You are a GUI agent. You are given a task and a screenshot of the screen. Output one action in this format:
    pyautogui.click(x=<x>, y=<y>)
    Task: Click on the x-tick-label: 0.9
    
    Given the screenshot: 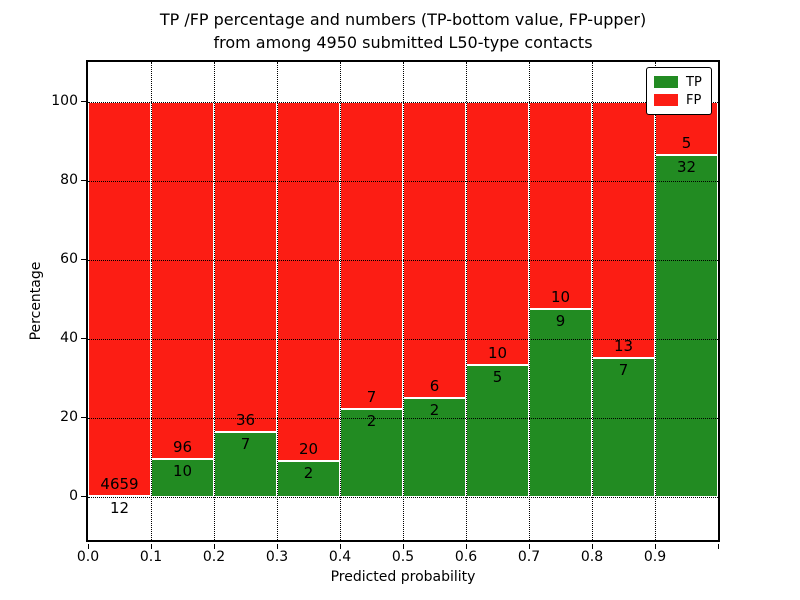 What is the action you would take?
    pyautogui.click(x=655, y=557)
    